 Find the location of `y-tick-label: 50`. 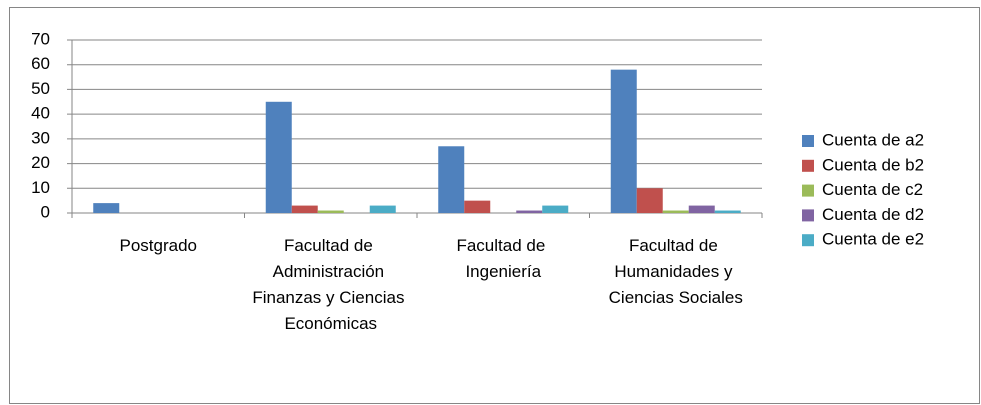

y-tick-label: 50 is located at coordinates (40, 88).